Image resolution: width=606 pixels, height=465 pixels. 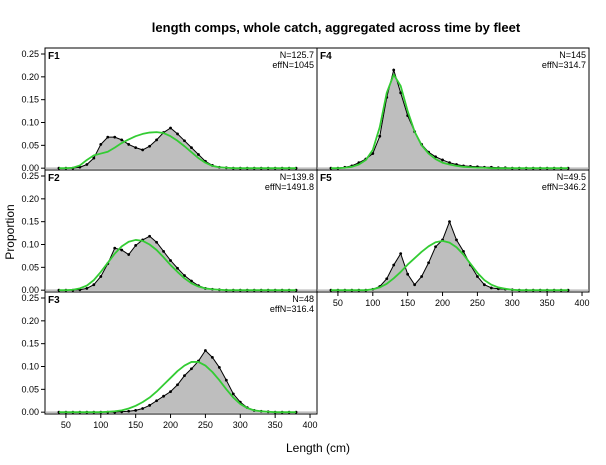 What do you see at coordinates (318, 448) in the screenshot?
I see `x-axis-label: Length (cm)` at bounding box center [318, 448].